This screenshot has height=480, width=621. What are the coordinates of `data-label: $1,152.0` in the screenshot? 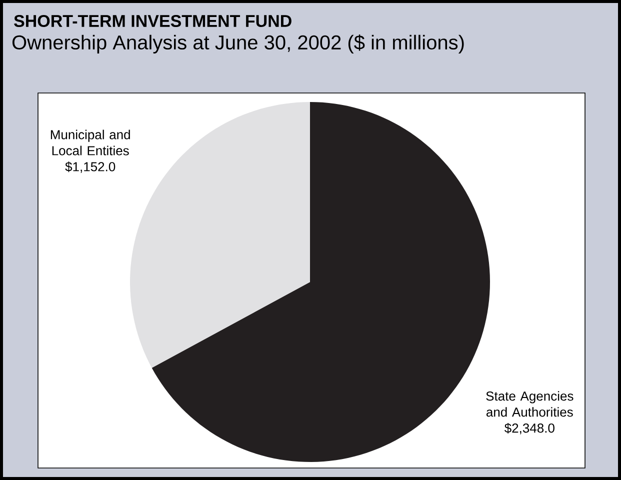 It's located at (90, 167).